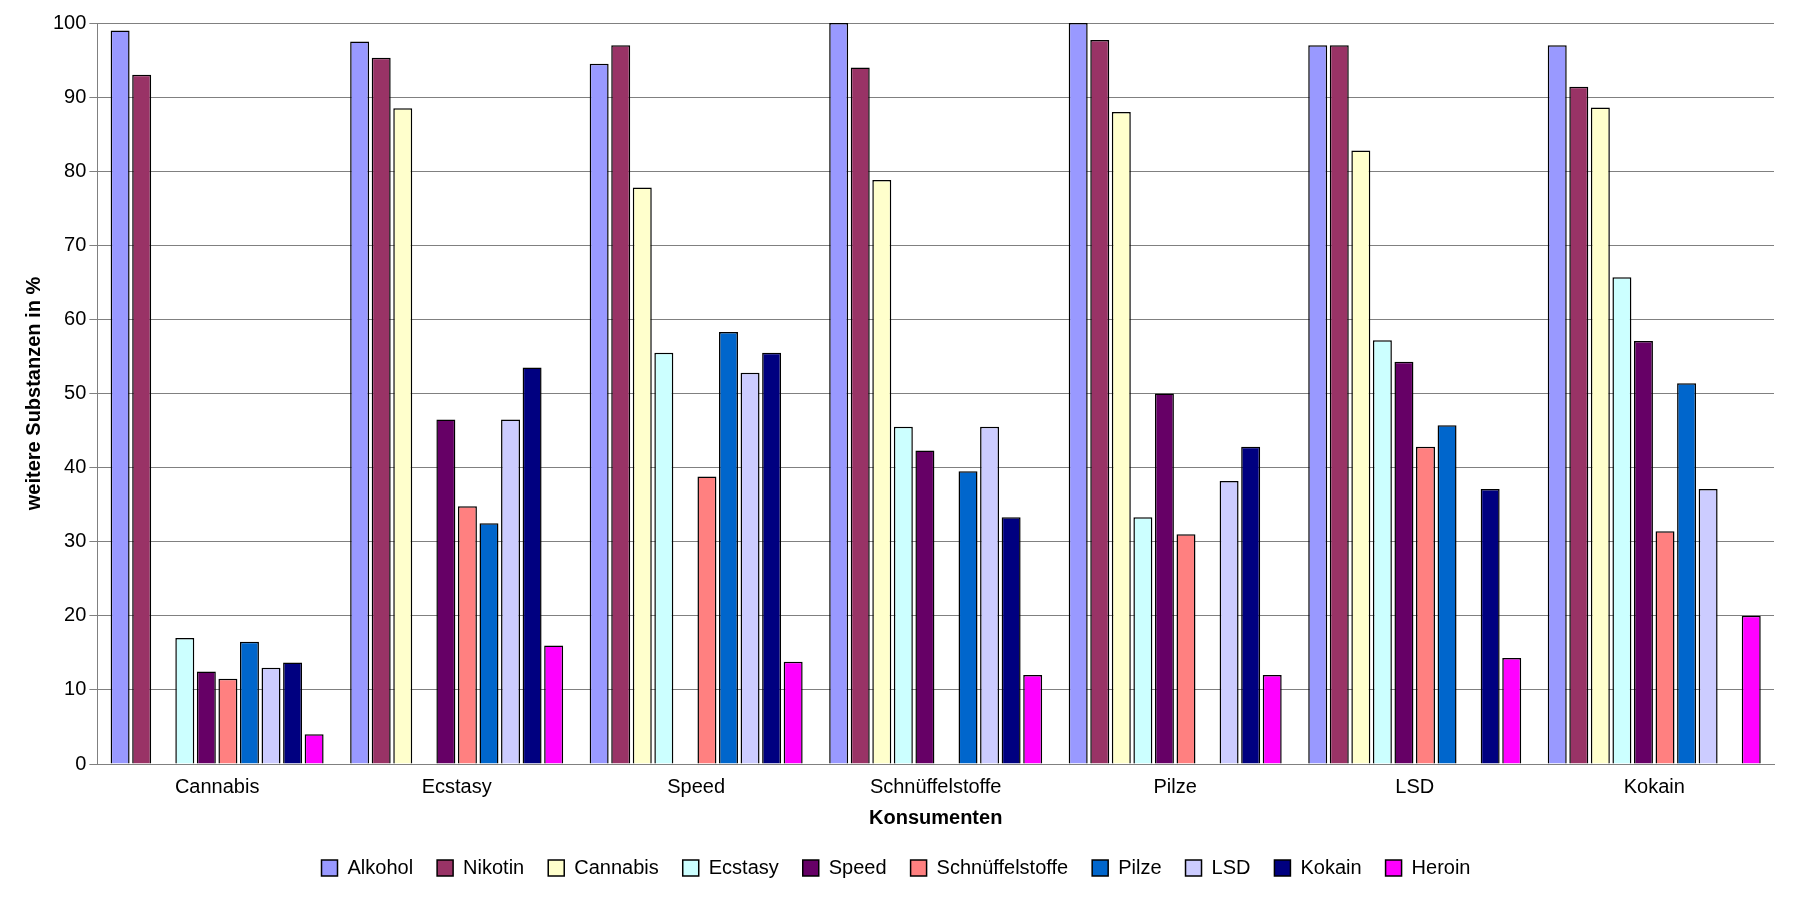  What do you see at coordinates (1231, 866) in the screenshot?
I see `legend-label: LSD` at bounding box center [1231, 866].